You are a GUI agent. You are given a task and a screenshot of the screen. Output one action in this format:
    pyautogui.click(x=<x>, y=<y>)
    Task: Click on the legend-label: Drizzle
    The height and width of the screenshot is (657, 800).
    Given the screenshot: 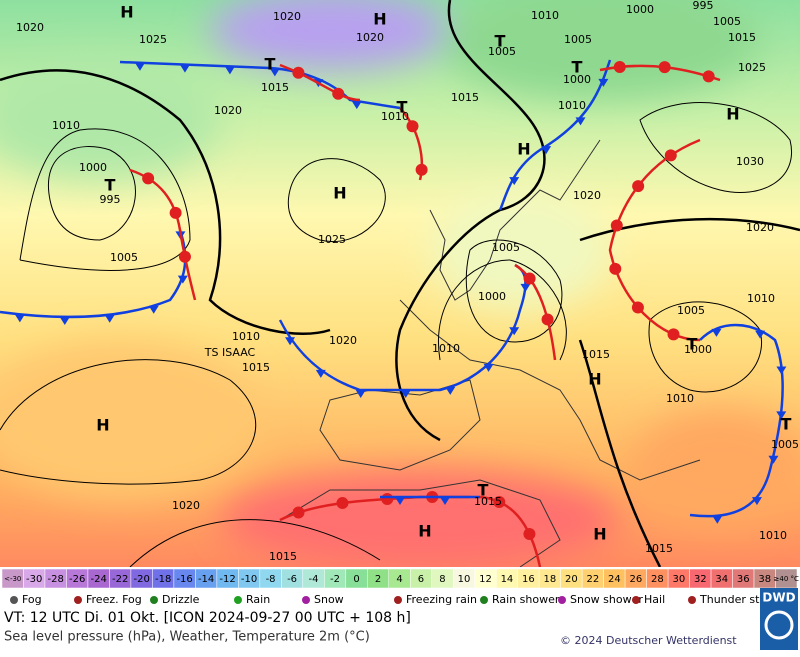 What is the action you would take?
    pyautogui.click(x=181, y=599)
    